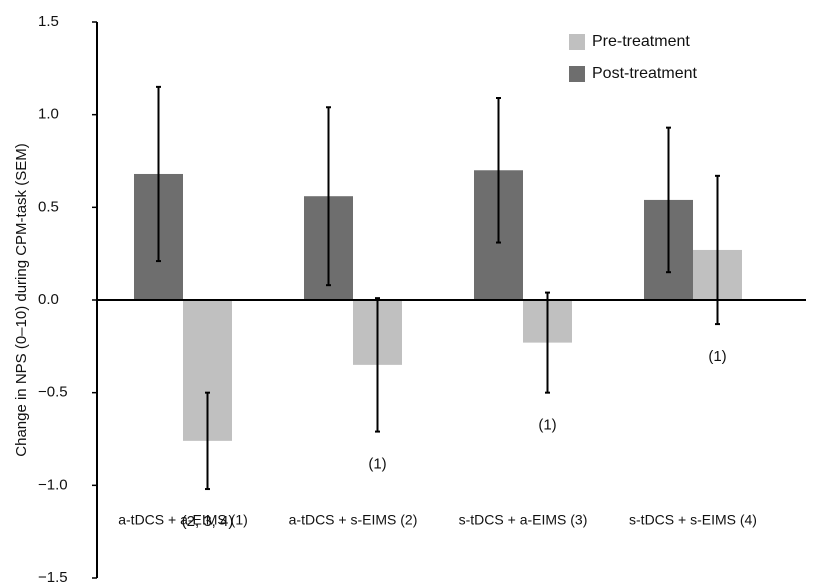 This screenshot has width=835, height=587. Describe the element at coordinates (693, 520) in the screenshot. I see `x-tick-label: s-tDCS + s-EIMS (4)` at that location.